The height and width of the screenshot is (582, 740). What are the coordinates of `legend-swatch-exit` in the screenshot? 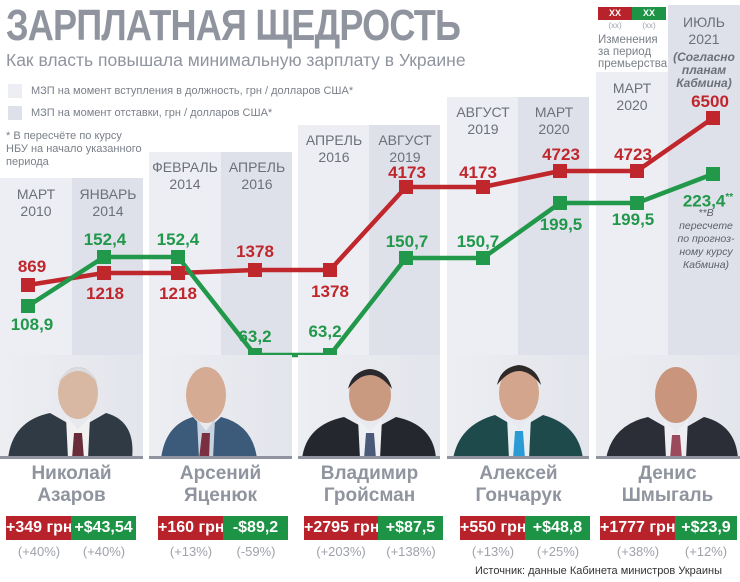 It's located at (15, 113).